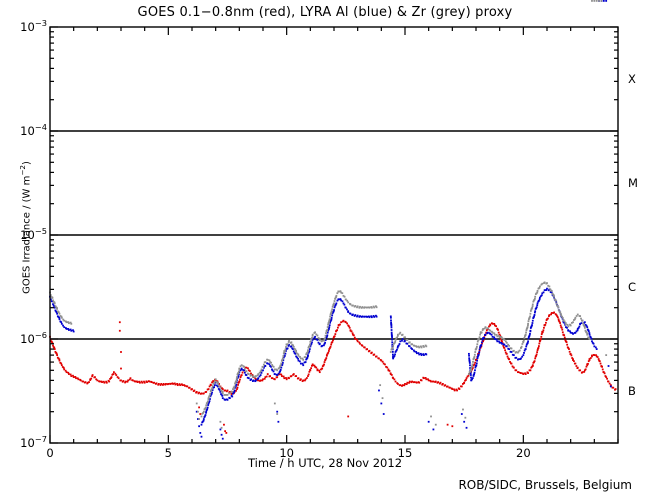 This screenshot has height=500, width=650. I want to click on y-tick-label: 10⁻³, so click(33, 26).